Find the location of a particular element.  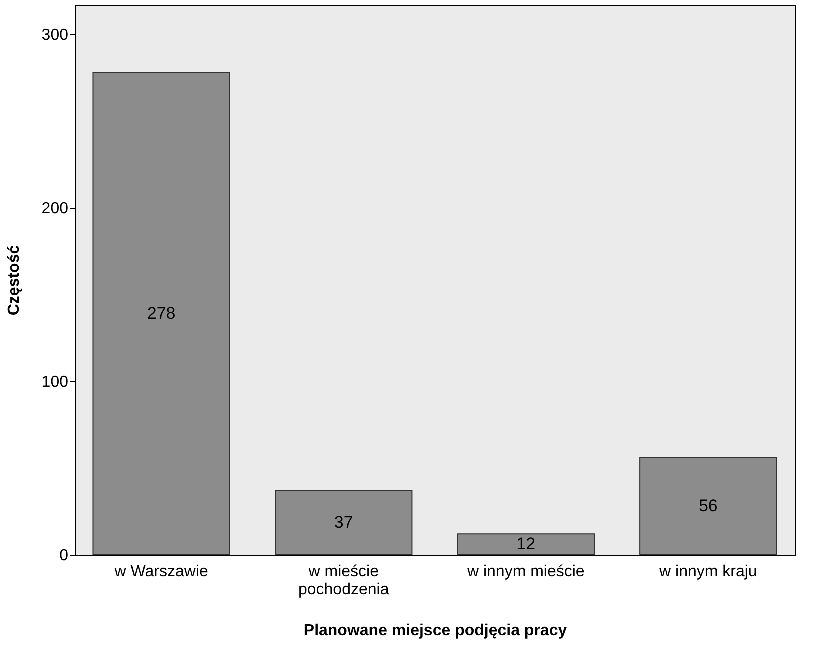

x-tick-label: w mieście pochodzenia is located at coordinates (344, 581).